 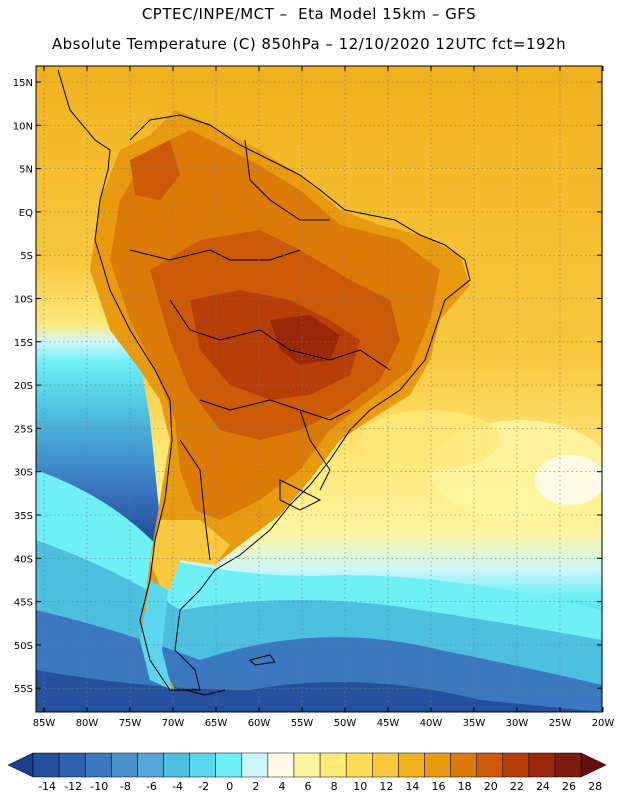 I want to click on lon-label: 85W, so click(x=44, y=723).